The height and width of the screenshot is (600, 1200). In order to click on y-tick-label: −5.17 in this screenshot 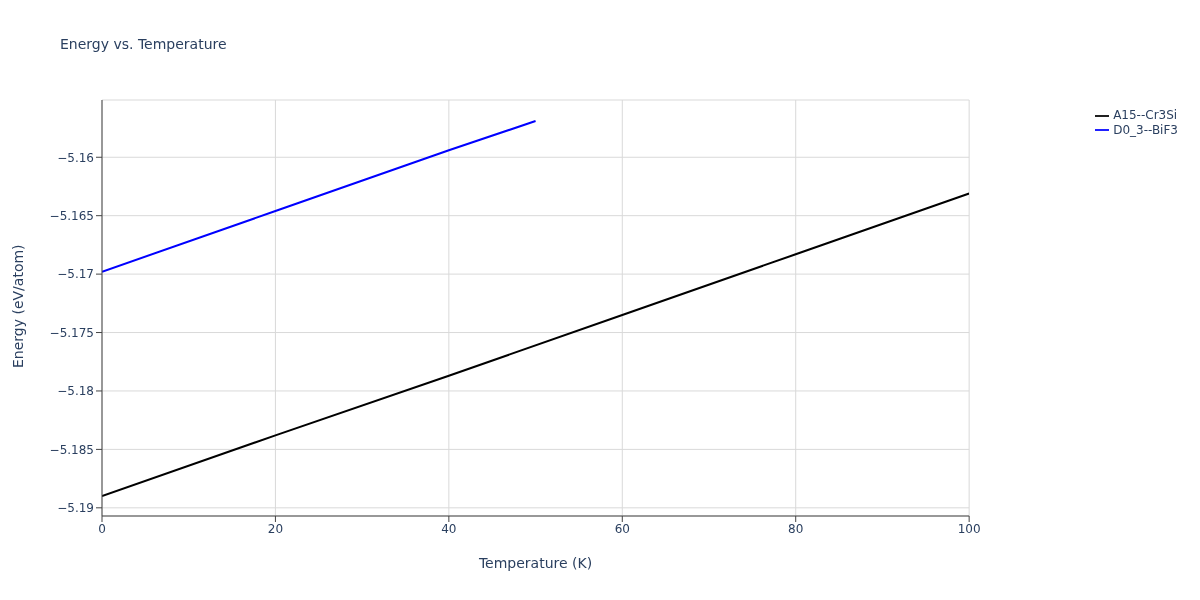, I will do `click(75, 274)`.